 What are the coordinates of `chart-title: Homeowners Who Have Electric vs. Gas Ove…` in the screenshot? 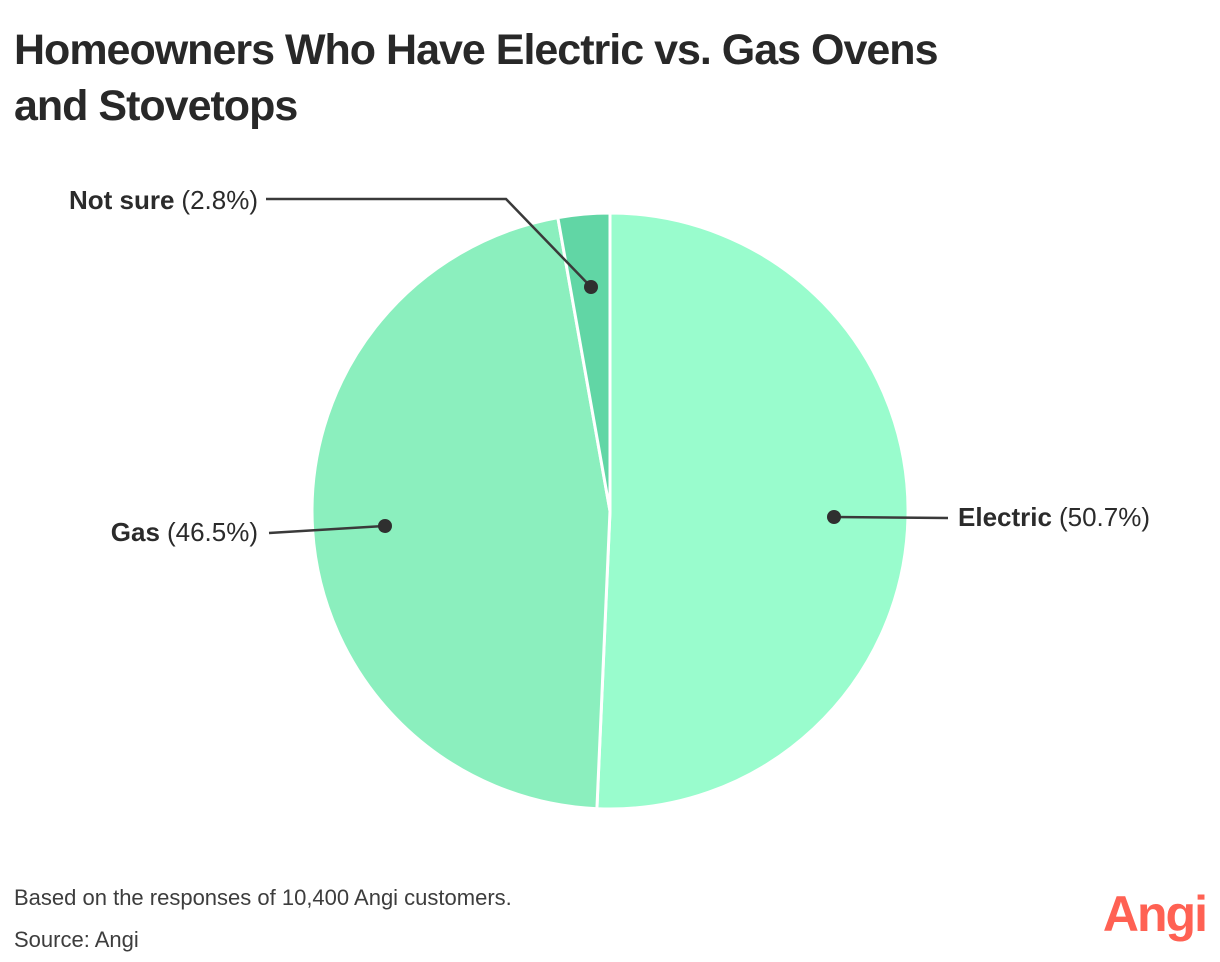 It's located at (604, 78).